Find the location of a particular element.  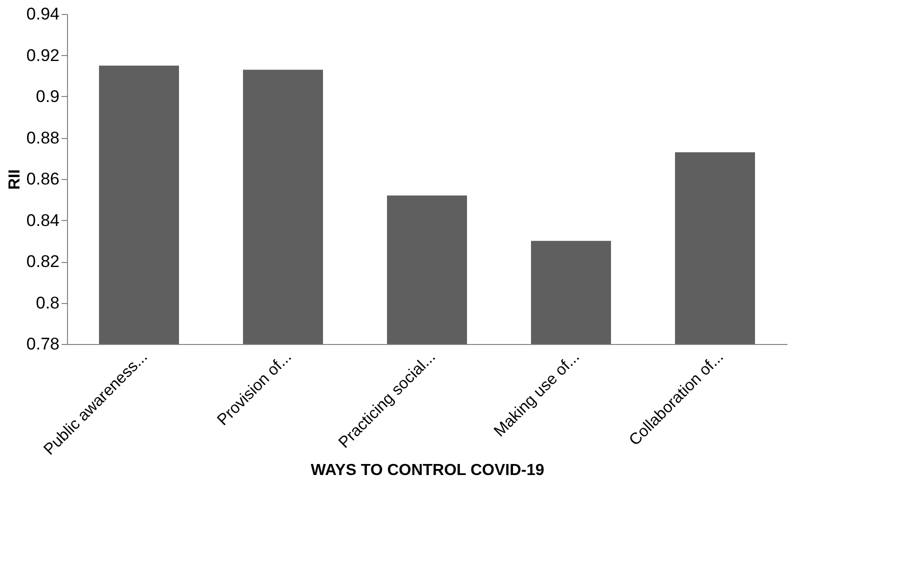

y-axis-title: RII is located at coordinates (15, 179).